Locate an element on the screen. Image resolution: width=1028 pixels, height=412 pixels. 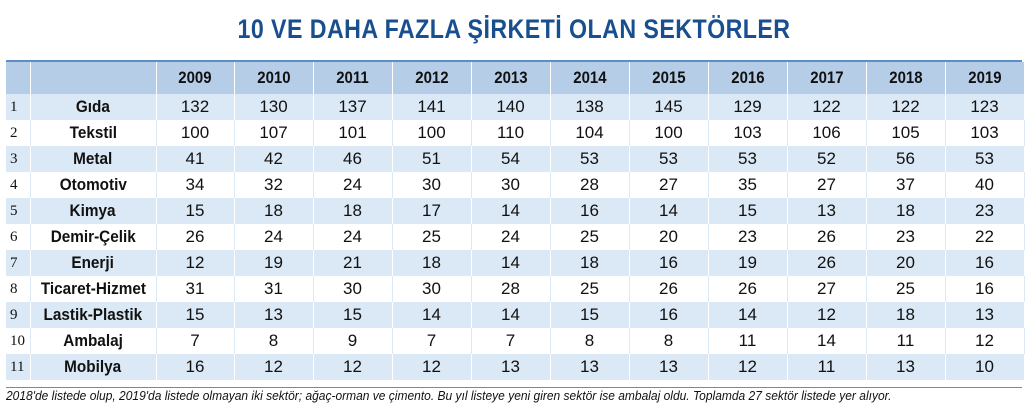
value-cell: 110 is located at coordinates (511, 133).